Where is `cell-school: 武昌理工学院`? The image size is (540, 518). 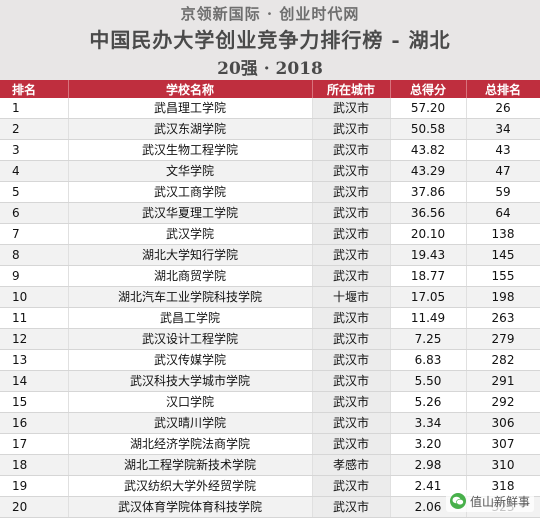 cell-school: 武昌理工学院 is located at coordinates (190, 108).